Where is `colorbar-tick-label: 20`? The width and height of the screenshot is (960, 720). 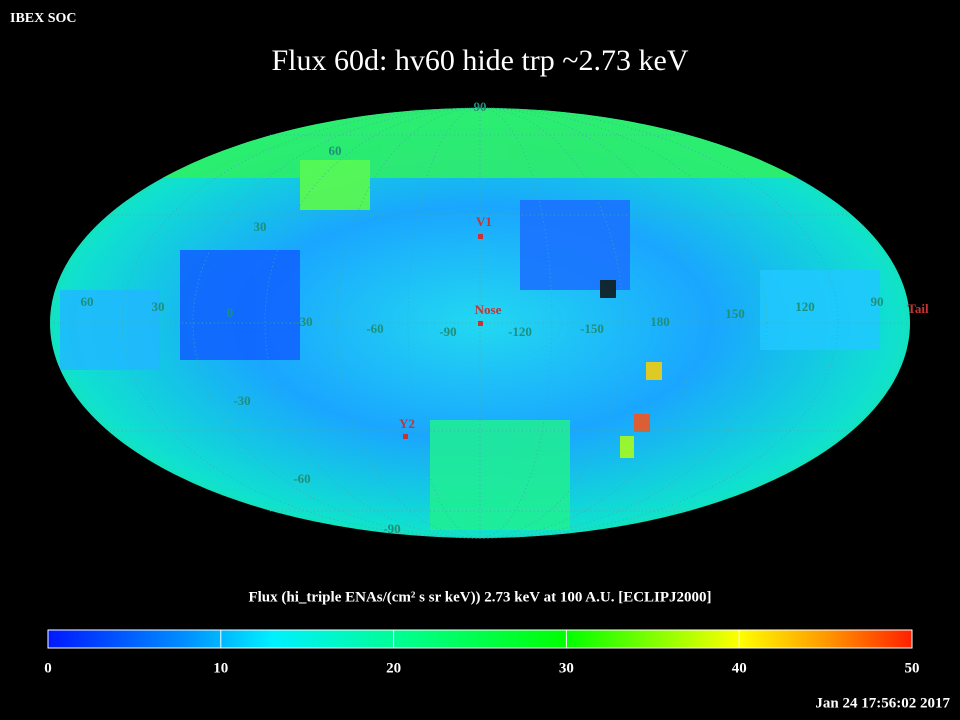 colorbar-tick-label: 20 is located at coordinates (393, 668).